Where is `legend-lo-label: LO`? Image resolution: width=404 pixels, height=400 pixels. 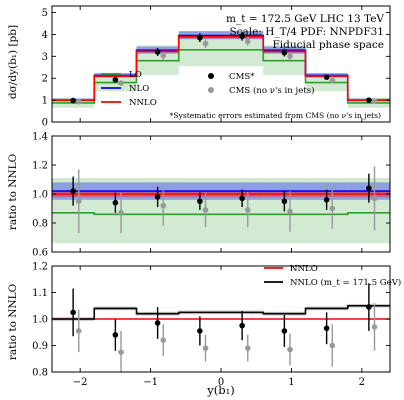
legend-lo-label: LO is located at coordinates (135, 75).